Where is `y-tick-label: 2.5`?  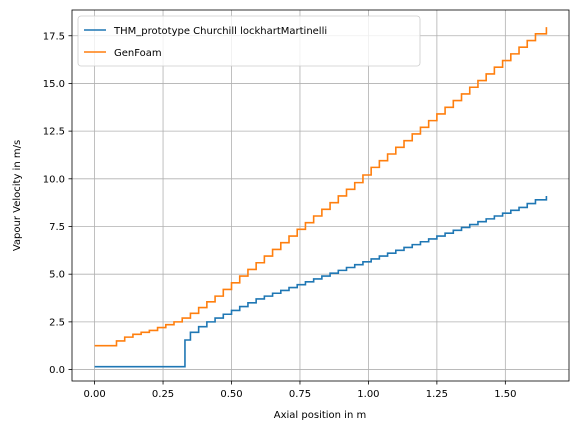
y-tick-label: 2.5 is located at coordinates (57, 322).